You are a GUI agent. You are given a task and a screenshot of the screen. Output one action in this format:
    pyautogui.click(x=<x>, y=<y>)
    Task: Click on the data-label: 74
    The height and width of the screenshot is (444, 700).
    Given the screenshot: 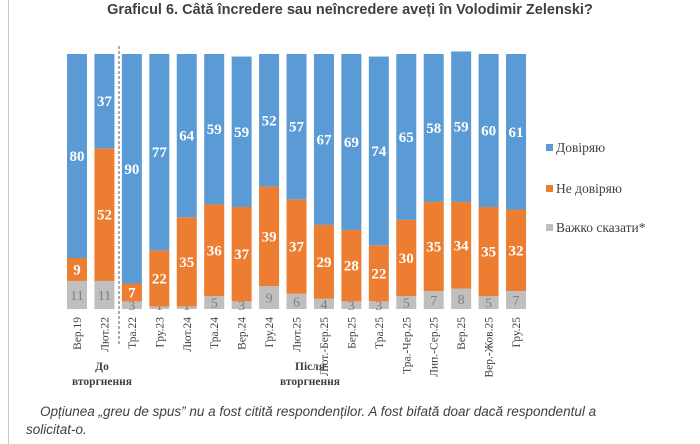 What is the action you would take?
    pyautogui.click(x=379, y=152)
    